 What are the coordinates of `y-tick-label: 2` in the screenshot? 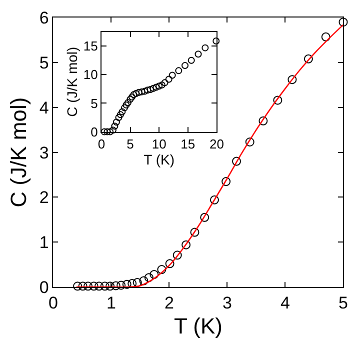 It's located at (44, 198).